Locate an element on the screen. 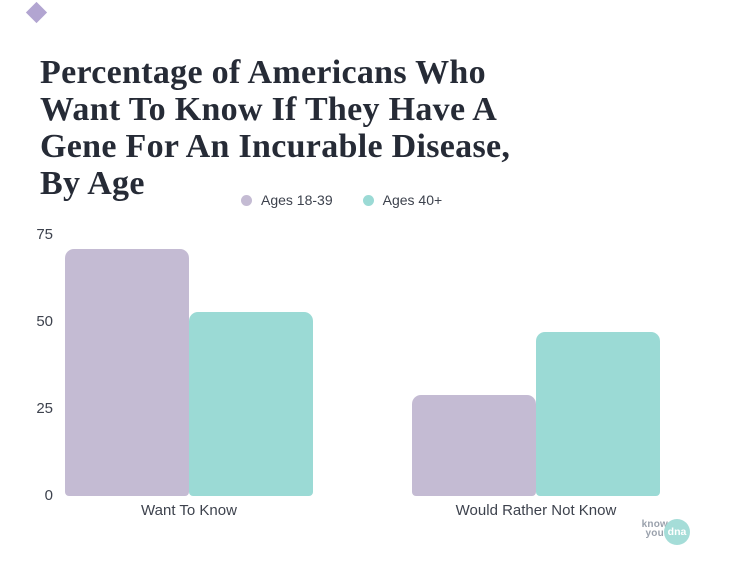 This screenshot has height=580, width=730. y-axis-tick-label: 50 is located at coordinates (44, 321).